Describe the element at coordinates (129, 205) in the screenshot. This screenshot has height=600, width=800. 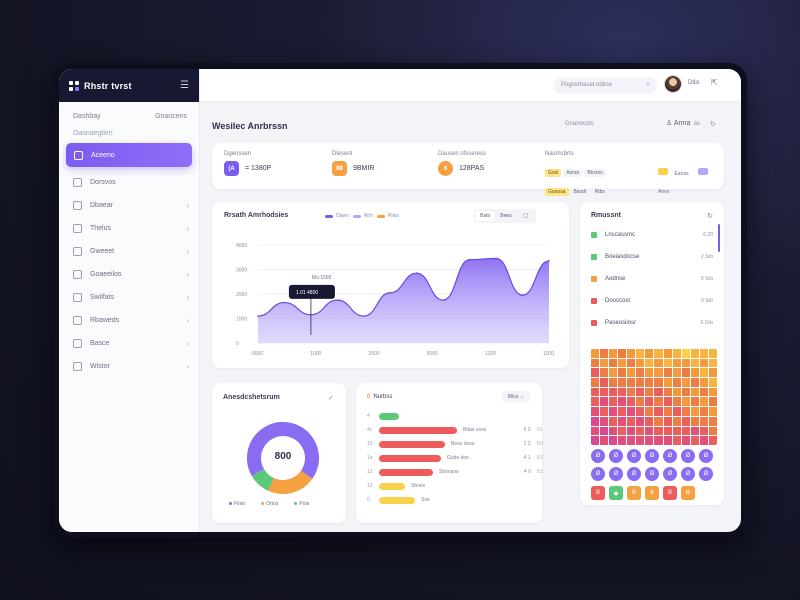
I see `sidebar-item-2: Dbaear ›` at that location.